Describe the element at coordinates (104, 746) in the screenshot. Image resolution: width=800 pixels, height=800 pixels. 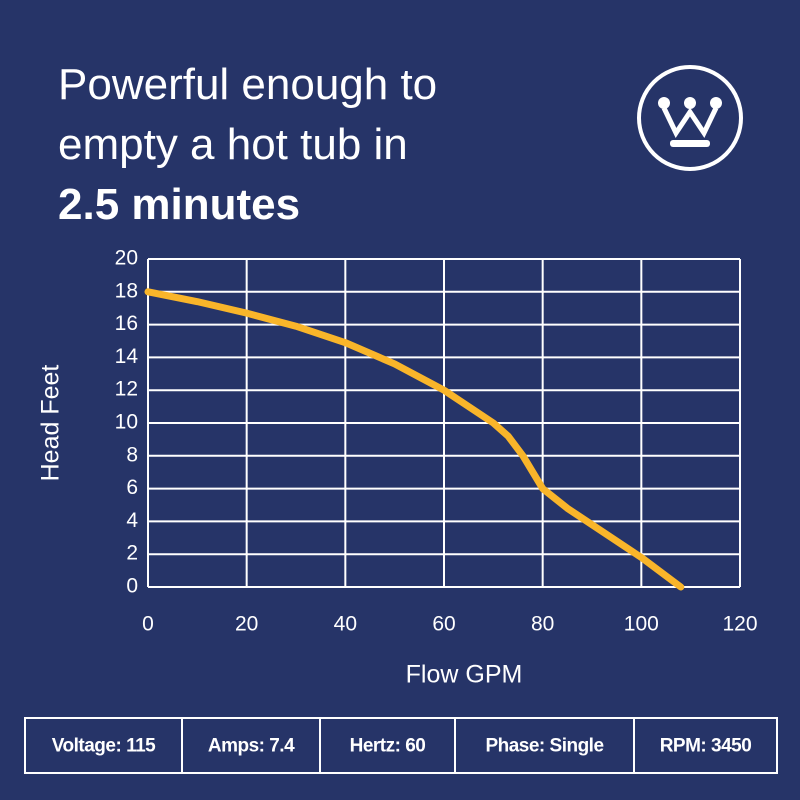
I see `spec-cell: Voltage: 115` at that location.